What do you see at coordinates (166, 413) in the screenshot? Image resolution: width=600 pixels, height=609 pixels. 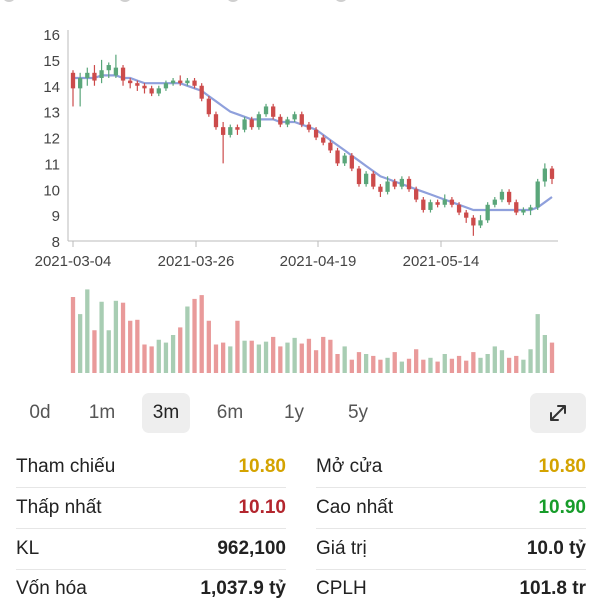 I see `tab-3m: 3m` at bounding box center [166, 413].